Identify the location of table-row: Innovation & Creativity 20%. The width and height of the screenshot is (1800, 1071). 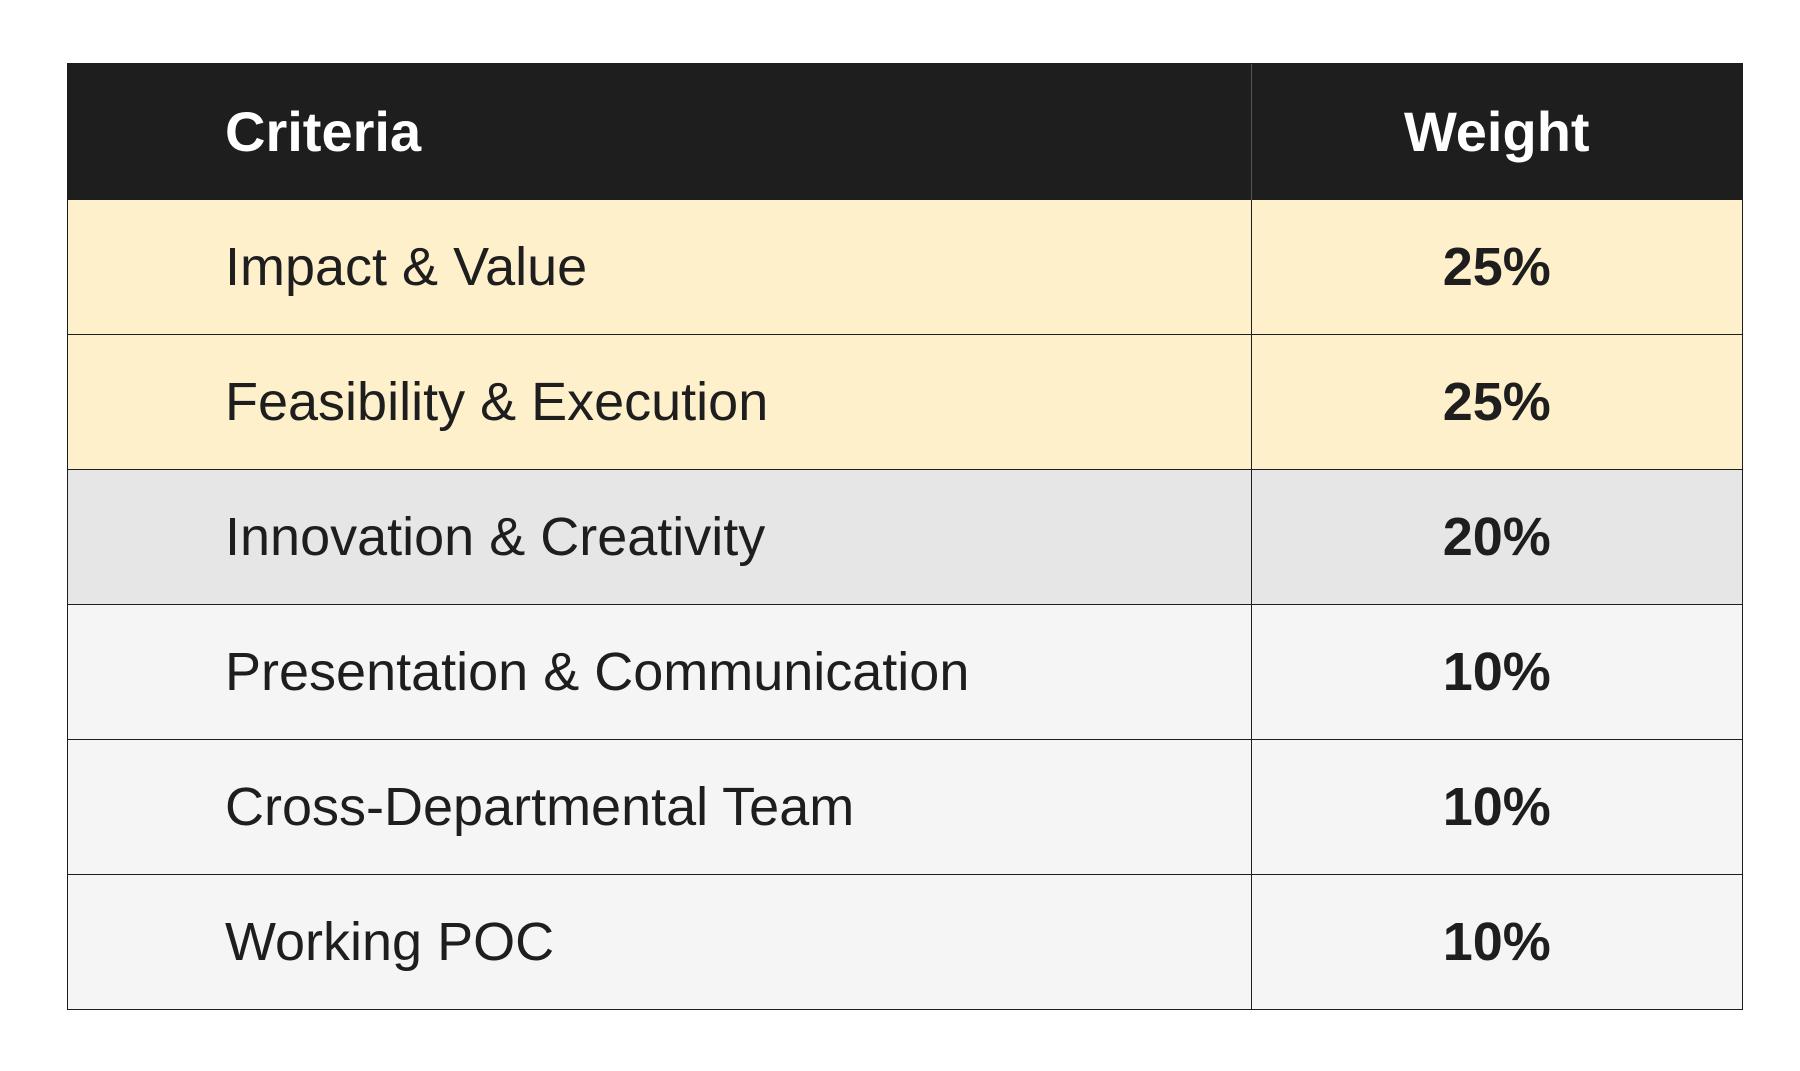
(905, 536).